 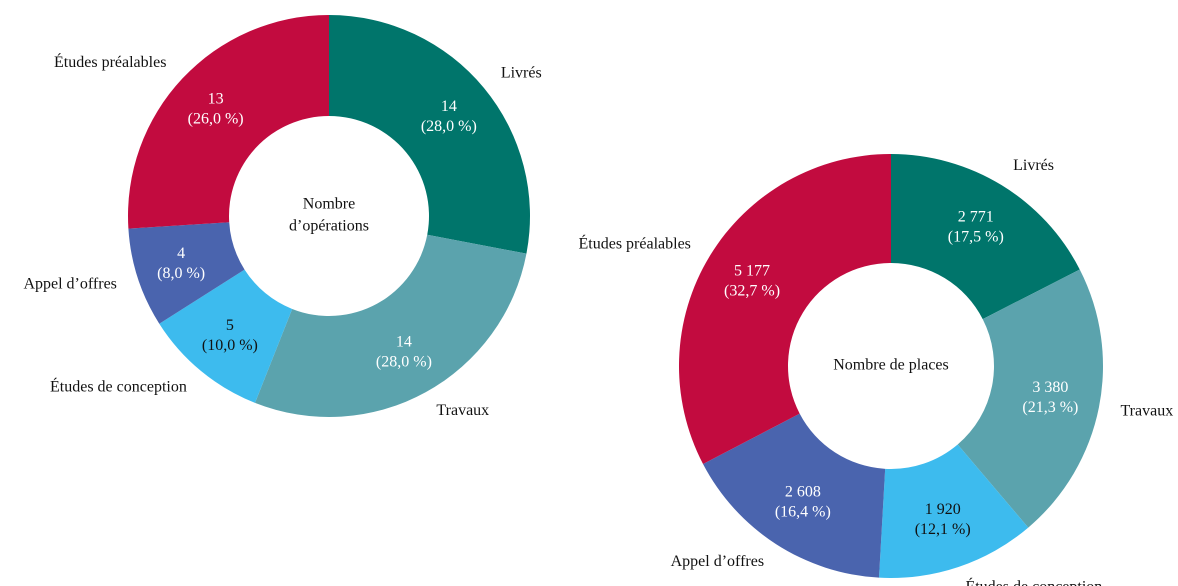 I want to click on center-label: d’opérations, so click(x=329, y=226).